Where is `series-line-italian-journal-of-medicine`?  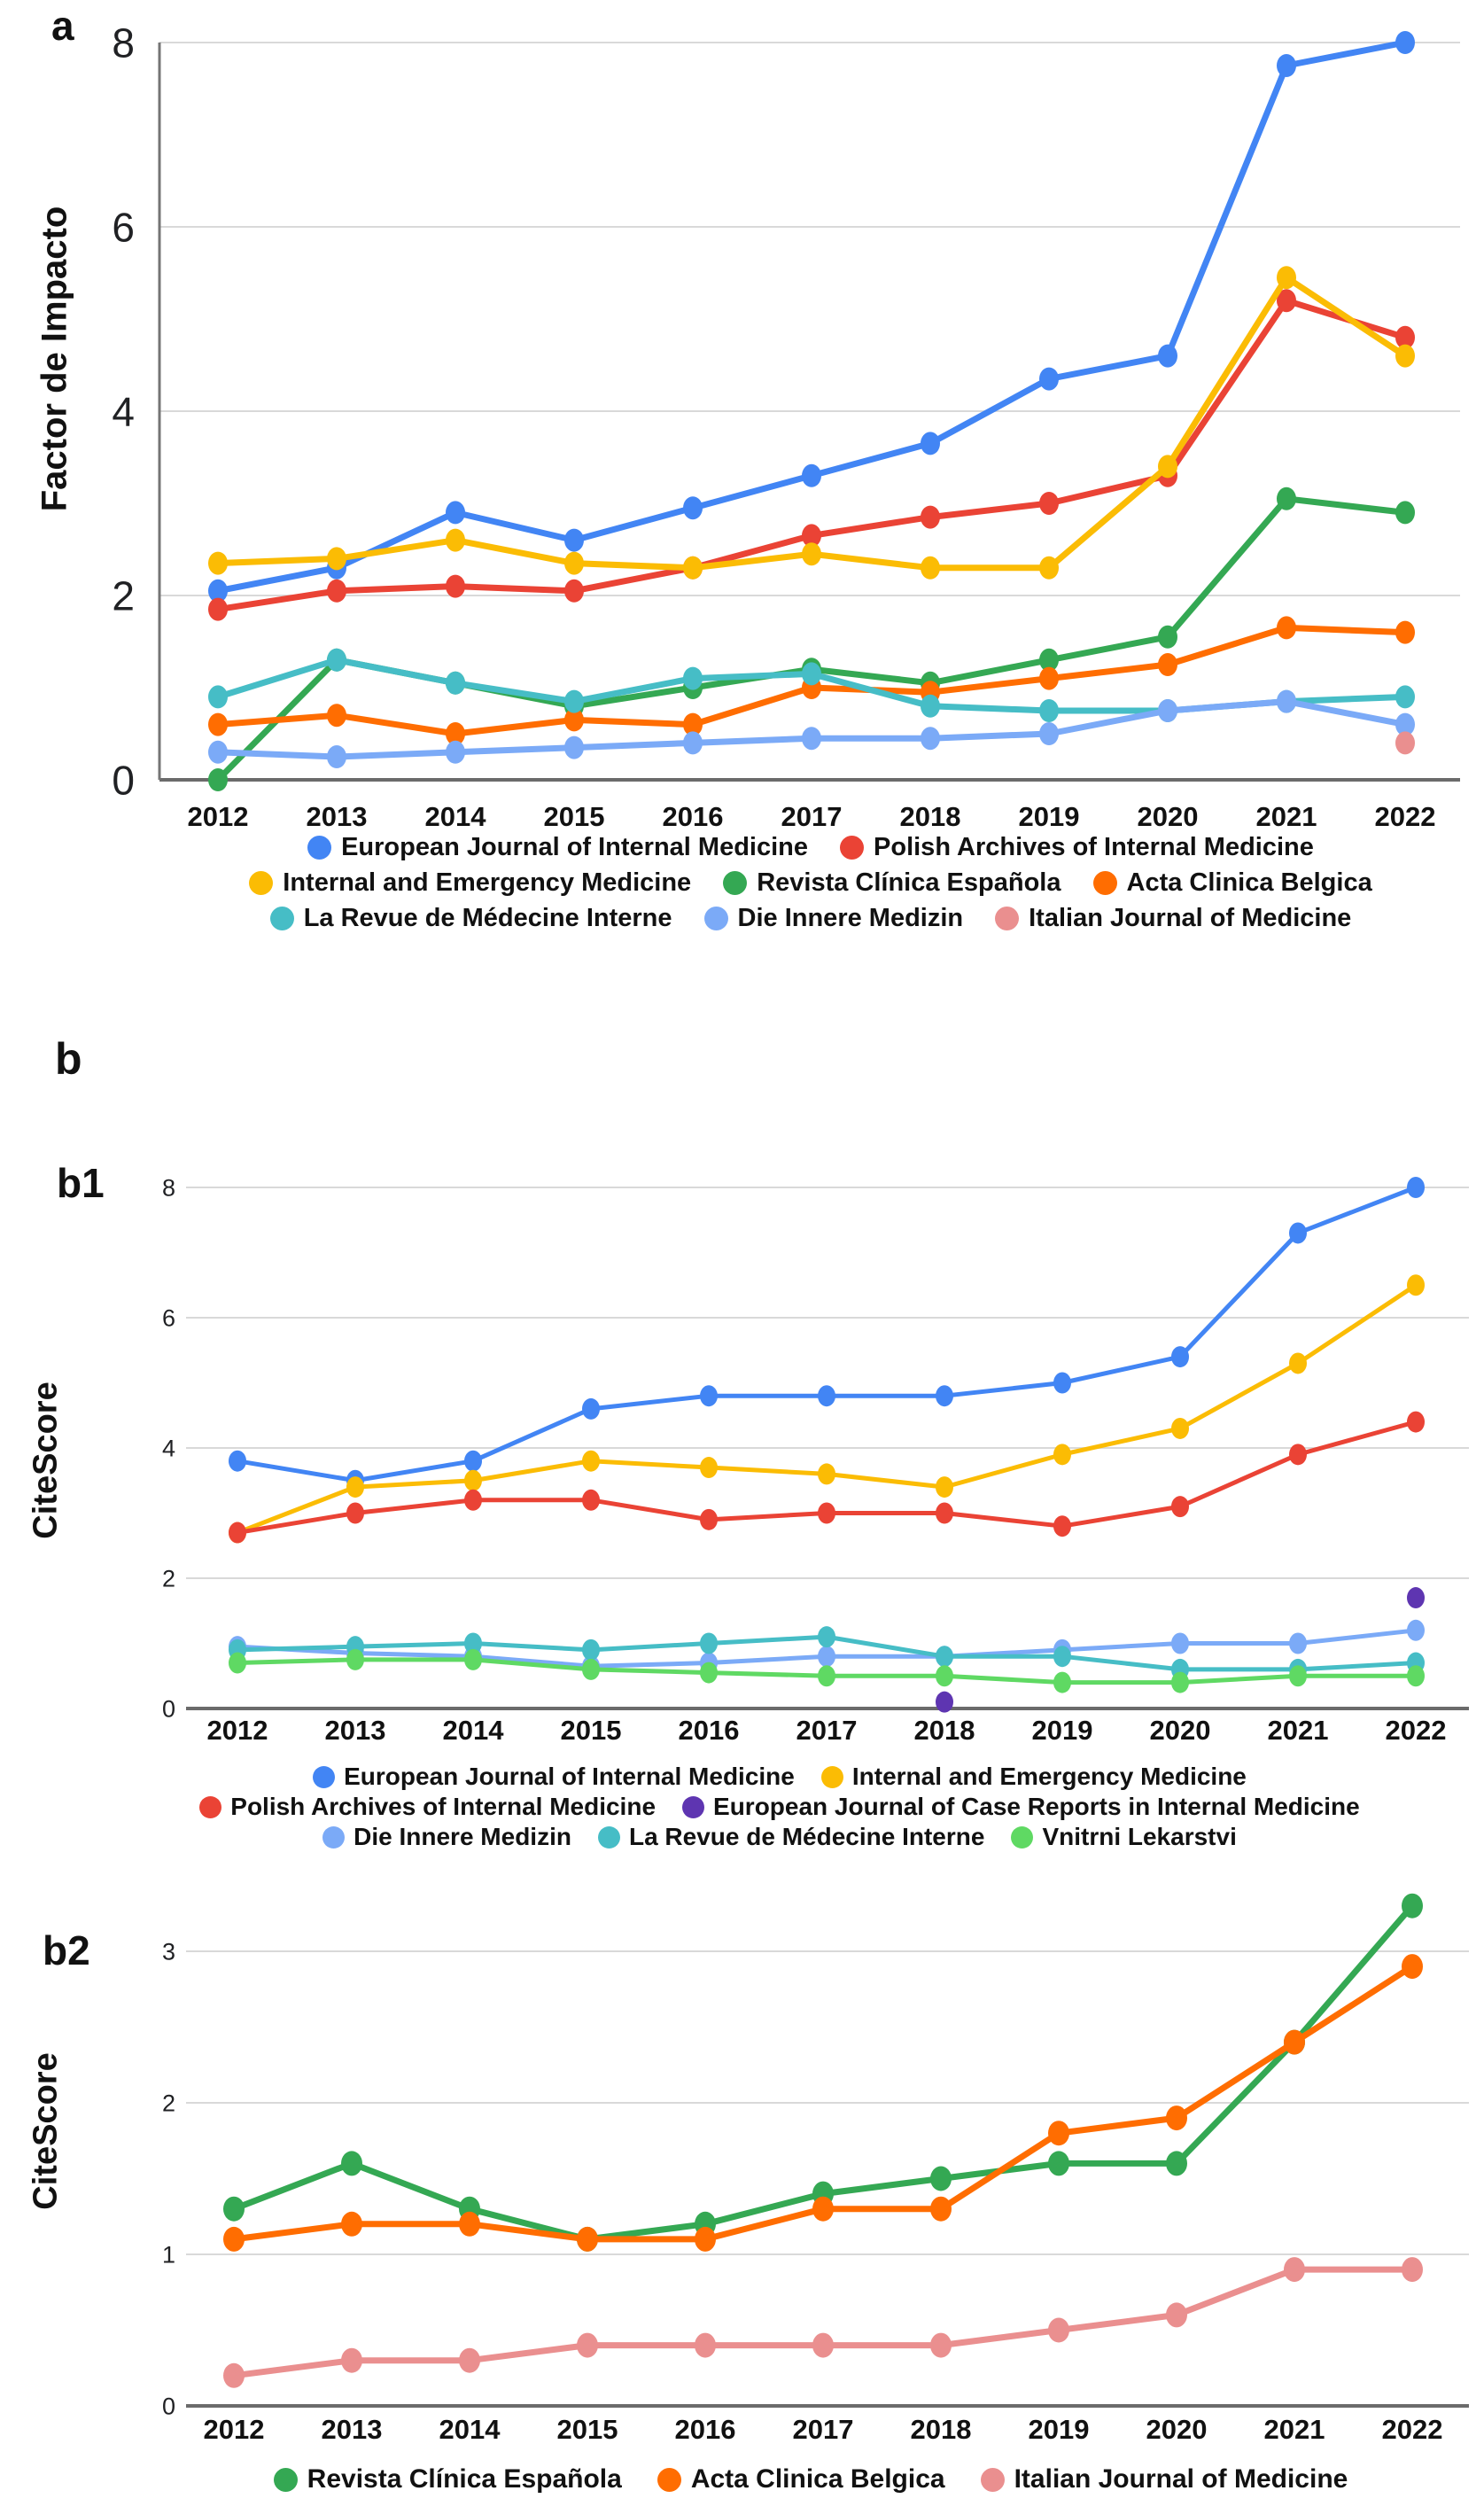
series-line-italian-journal-of-medicine is located at coordinates (823, 2322).